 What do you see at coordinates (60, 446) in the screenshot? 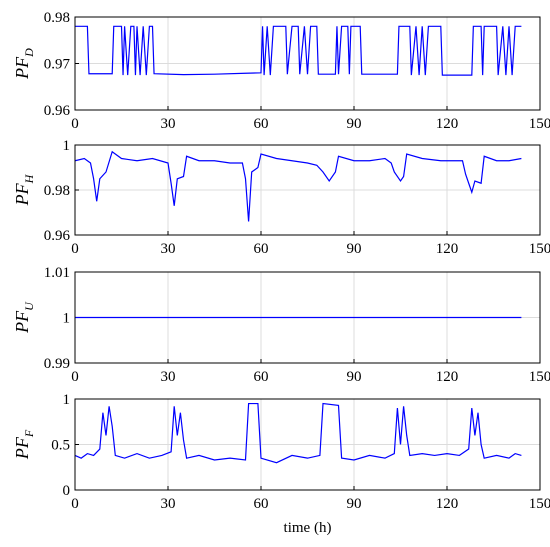
I see `y-tick-label: 0.5` at bounding box center [60, 446].